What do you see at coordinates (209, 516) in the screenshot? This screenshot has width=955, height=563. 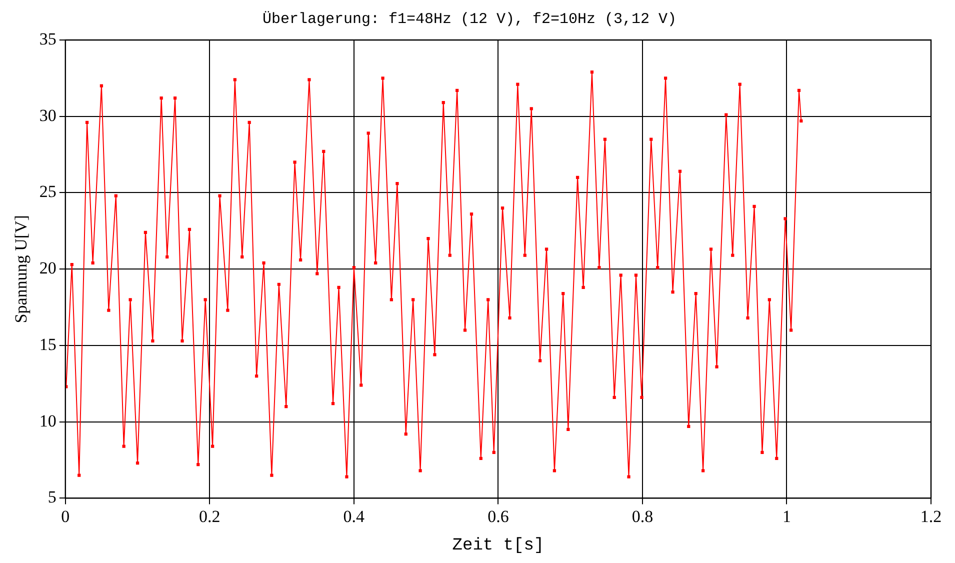 I see `x-tick-label: 0.2` at bounding box center [209, 516].